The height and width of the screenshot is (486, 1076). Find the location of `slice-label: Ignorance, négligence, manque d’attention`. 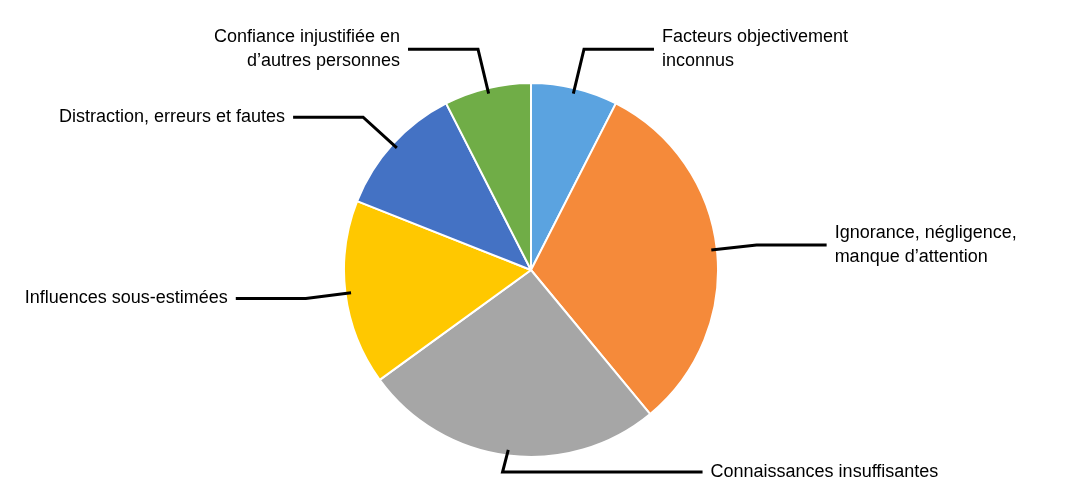

slice-label: Ignorance, négligence, manque d’attention is located at coordinates (925, 244).